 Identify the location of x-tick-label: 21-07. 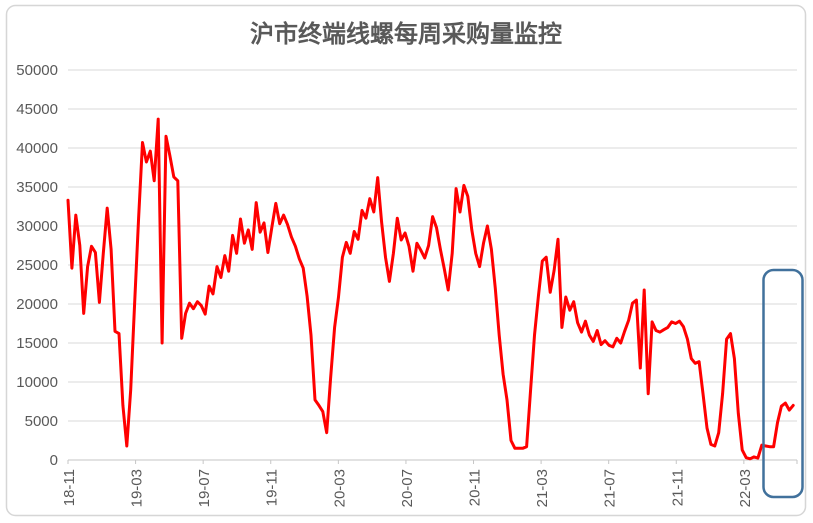
(610, 488).